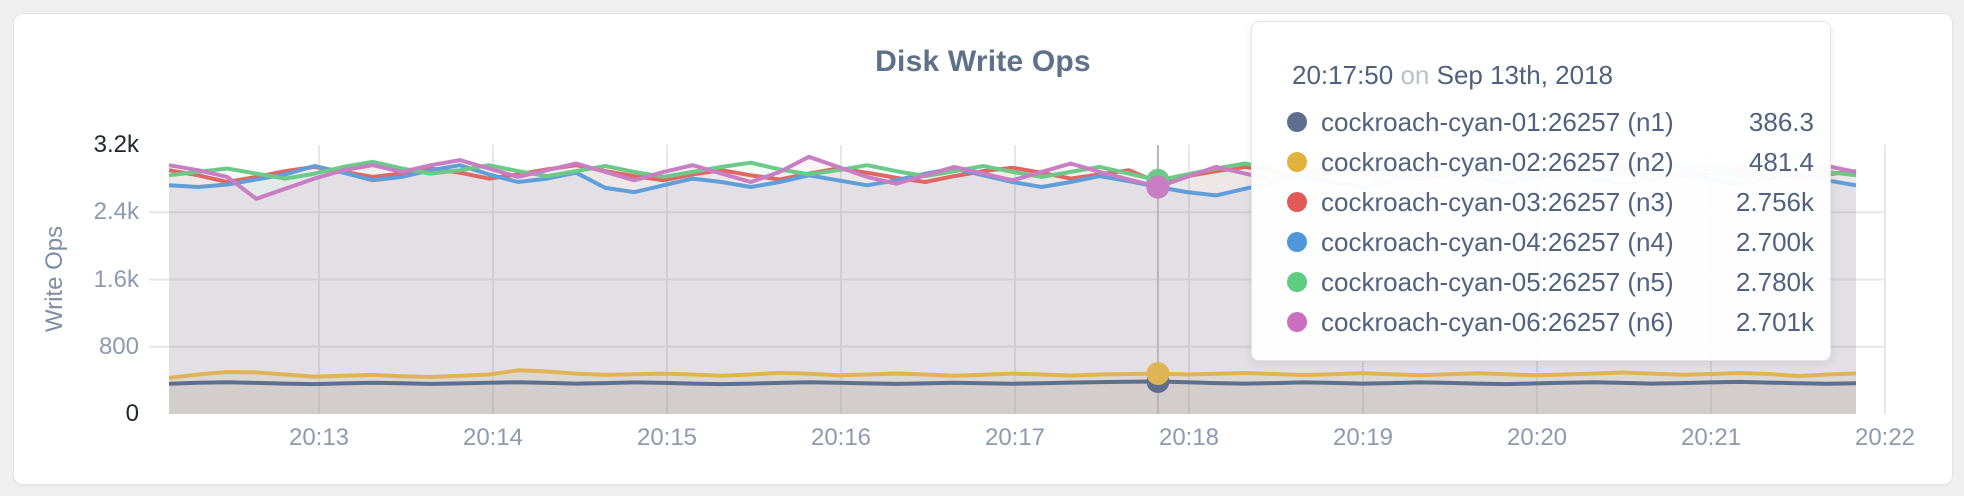  What do you see at coordinates (1343, 75) in the screenshot?
I see `tooltip-time: 20:17:50` at bounding box center [1343, 75].